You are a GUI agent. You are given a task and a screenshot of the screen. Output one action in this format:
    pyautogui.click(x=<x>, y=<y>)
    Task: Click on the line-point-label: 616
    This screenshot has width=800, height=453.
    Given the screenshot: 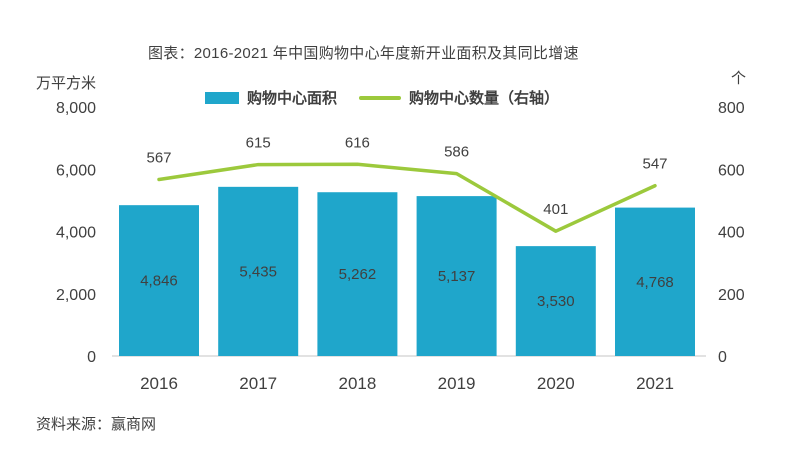 What is the action you would take?
    pyautogui.click(x=357, y=142)
    